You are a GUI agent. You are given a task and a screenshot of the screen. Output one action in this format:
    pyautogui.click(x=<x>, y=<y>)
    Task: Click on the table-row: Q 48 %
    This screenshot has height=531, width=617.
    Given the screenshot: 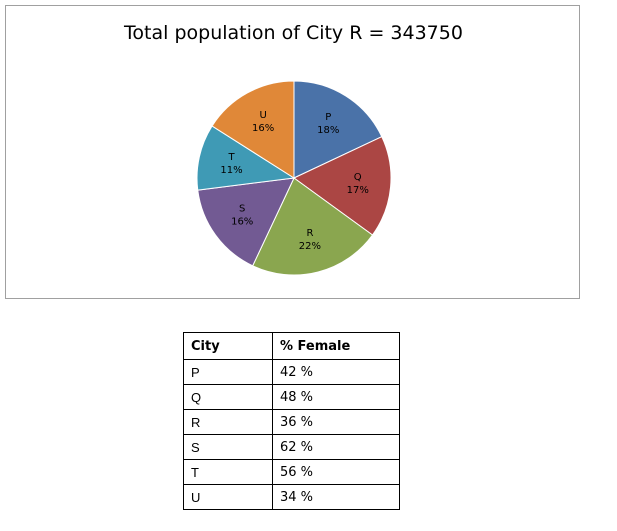 What is the action you would take?
    pyautogui.click(x=291, y=397)
    